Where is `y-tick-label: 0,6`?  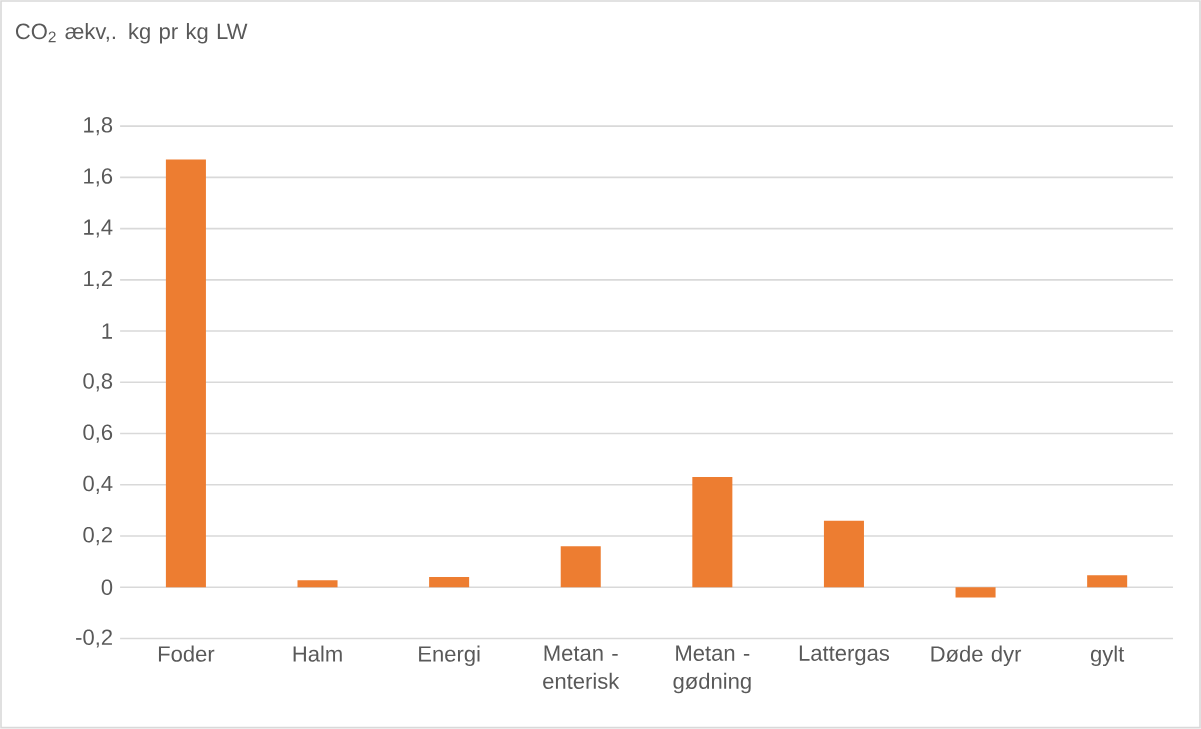 y-tick-label: 0,6 is located at coordinates (98, 433).